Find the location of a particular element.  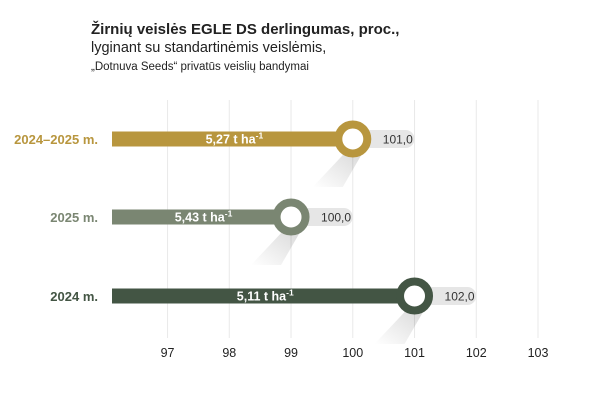

x-tick-label: 103 is located at coordinates (538, 353).